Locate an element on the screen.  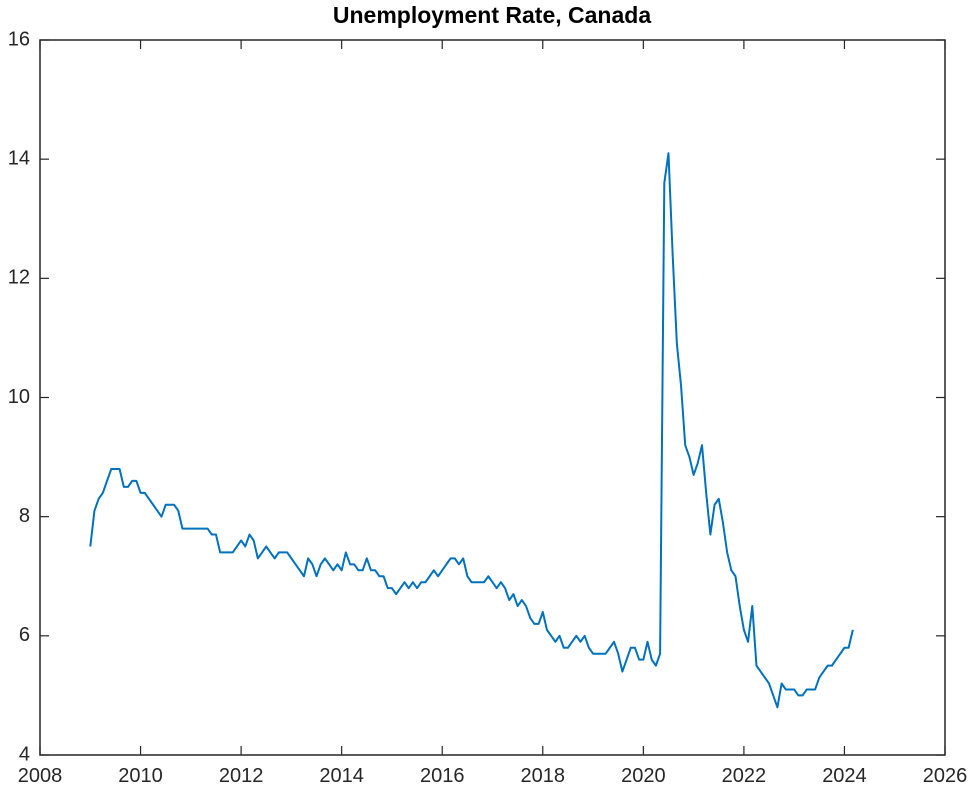
y-tick-label: 4 is located at coordinates (24, 754).